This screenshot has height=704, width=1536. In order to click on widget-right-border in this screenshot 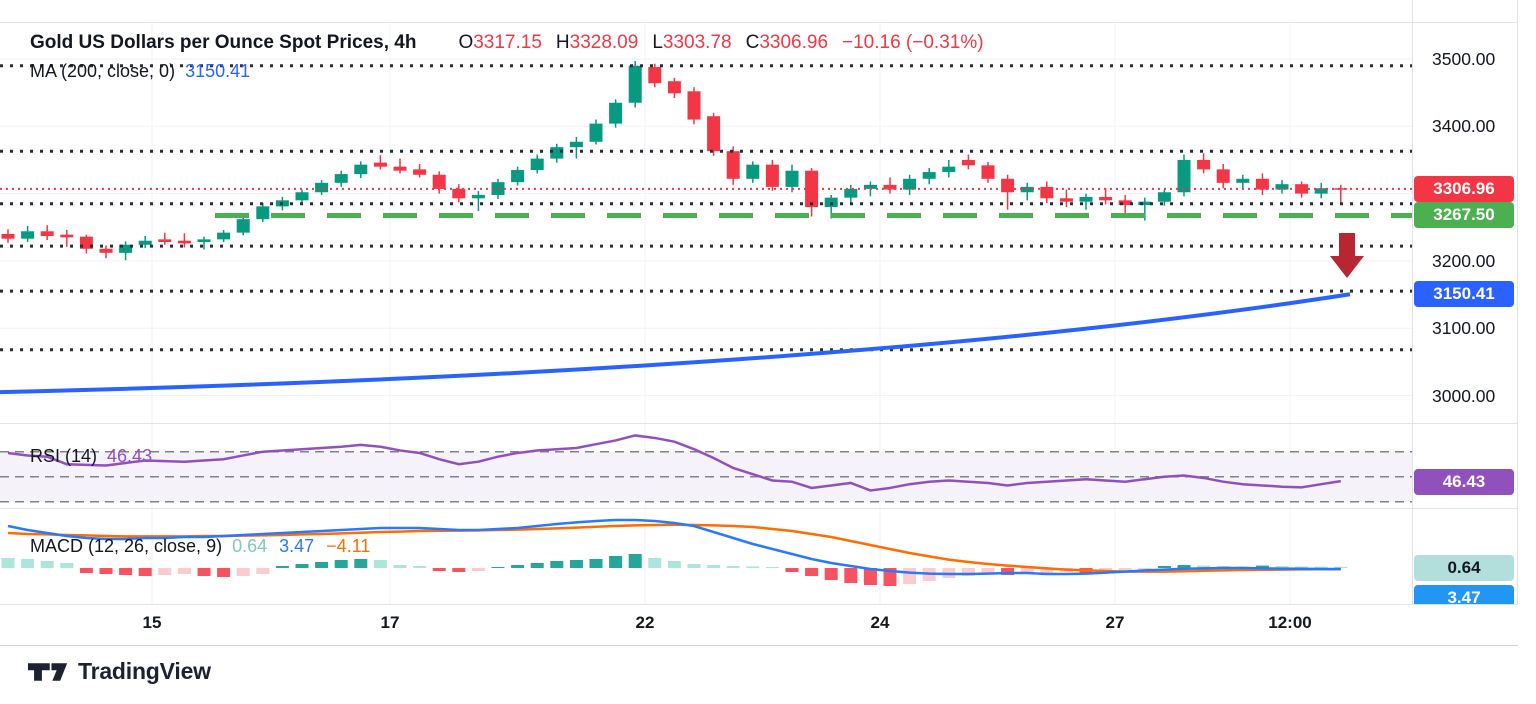, I will do `click(1517, 322)`.